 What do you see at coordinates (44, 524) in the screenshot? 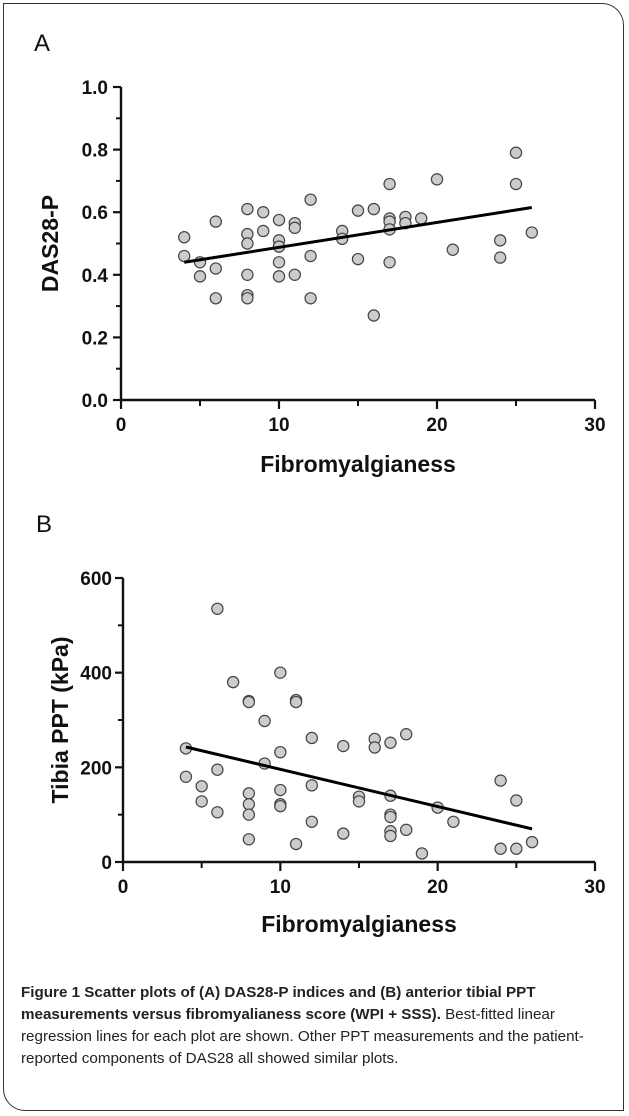
I see `panel-letter: B` at bounding box center [44, 524].